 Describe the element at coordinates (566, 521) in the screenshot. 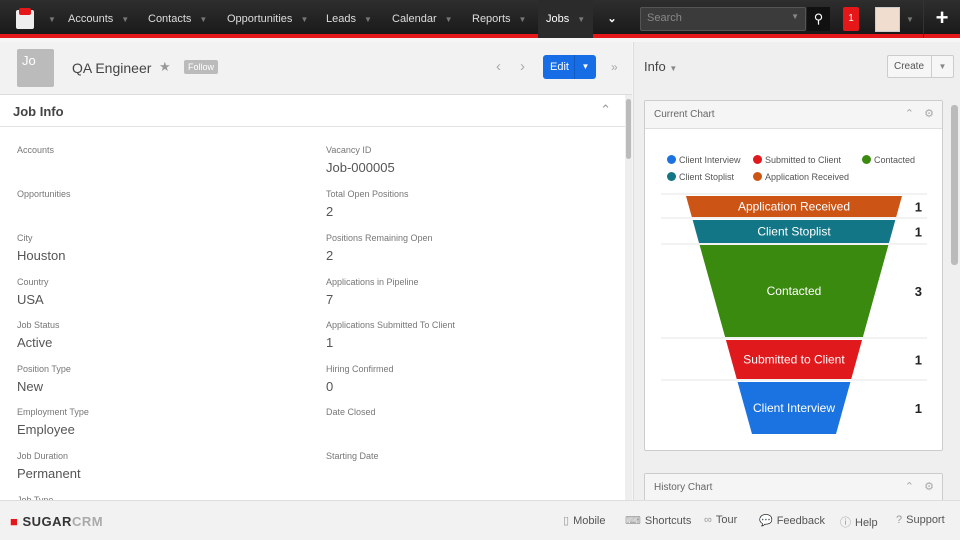

I see `mobile-icon: ▯` at that location.